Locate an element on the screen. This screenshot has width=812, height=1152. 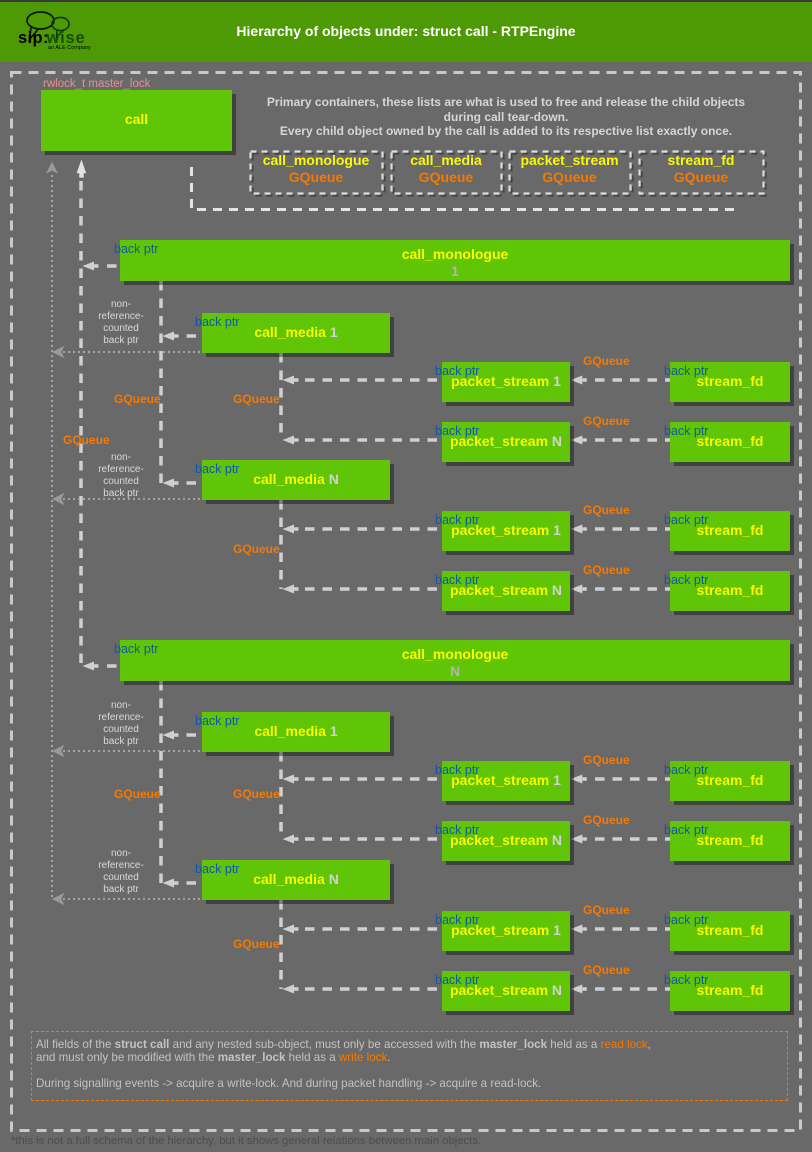
svg-text: an ALE Company is located at coordinates (69, 48).